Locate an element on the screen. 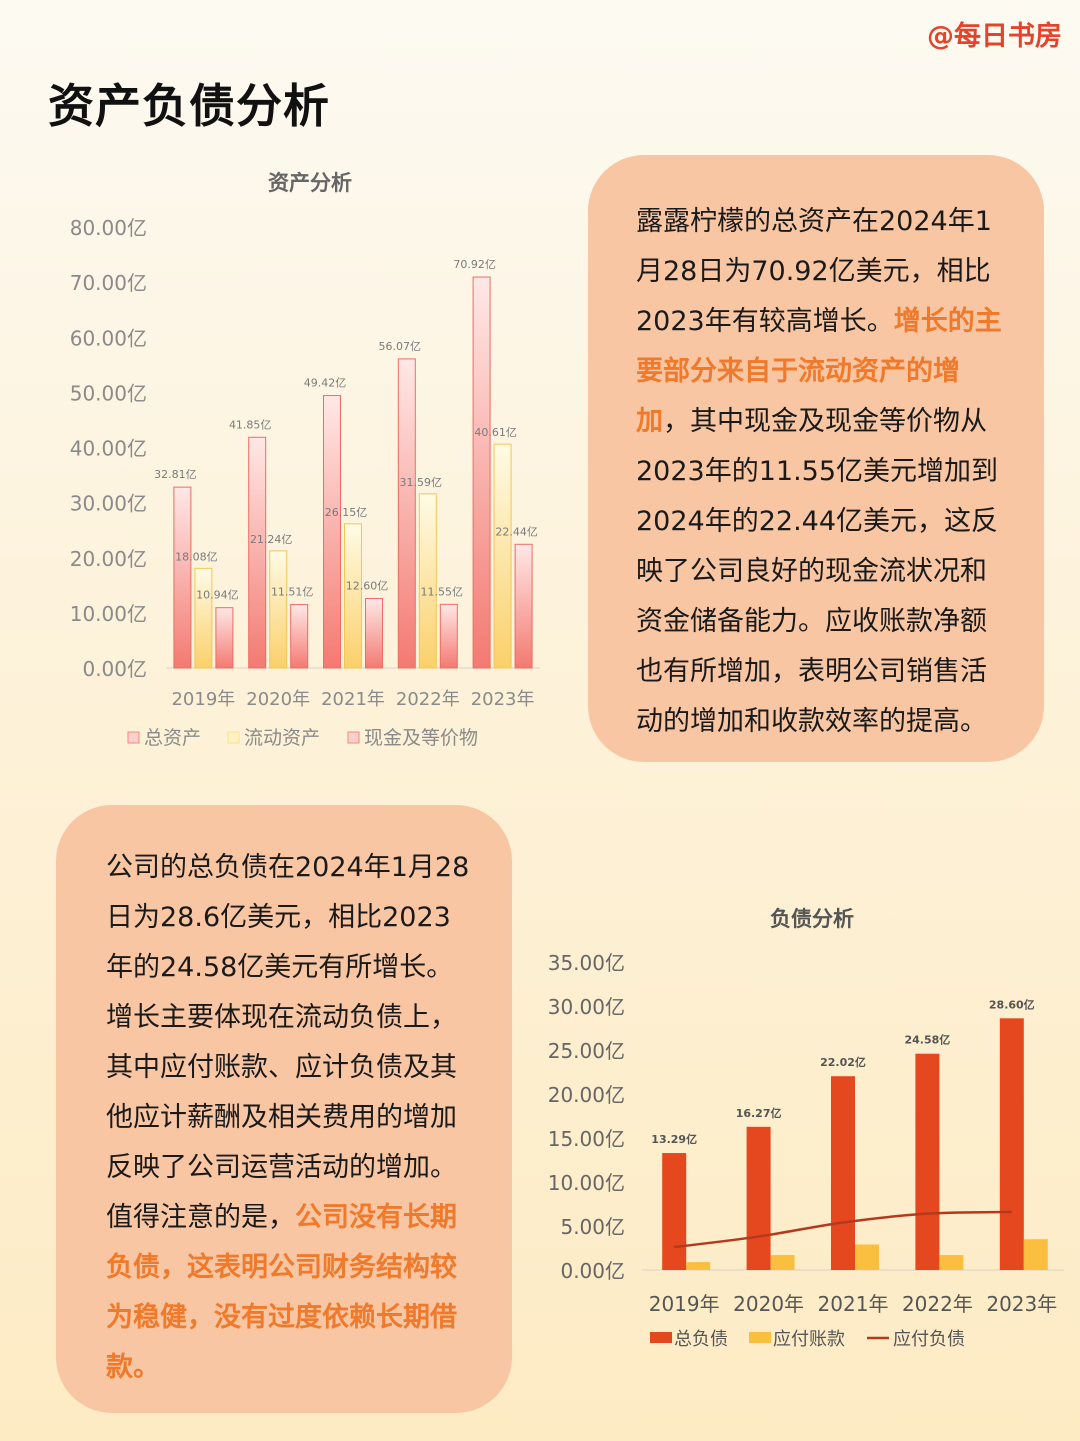 This screenshot has width=1080, height=1441. legend-label: 总负债 is located at coordinates (701, 1339).